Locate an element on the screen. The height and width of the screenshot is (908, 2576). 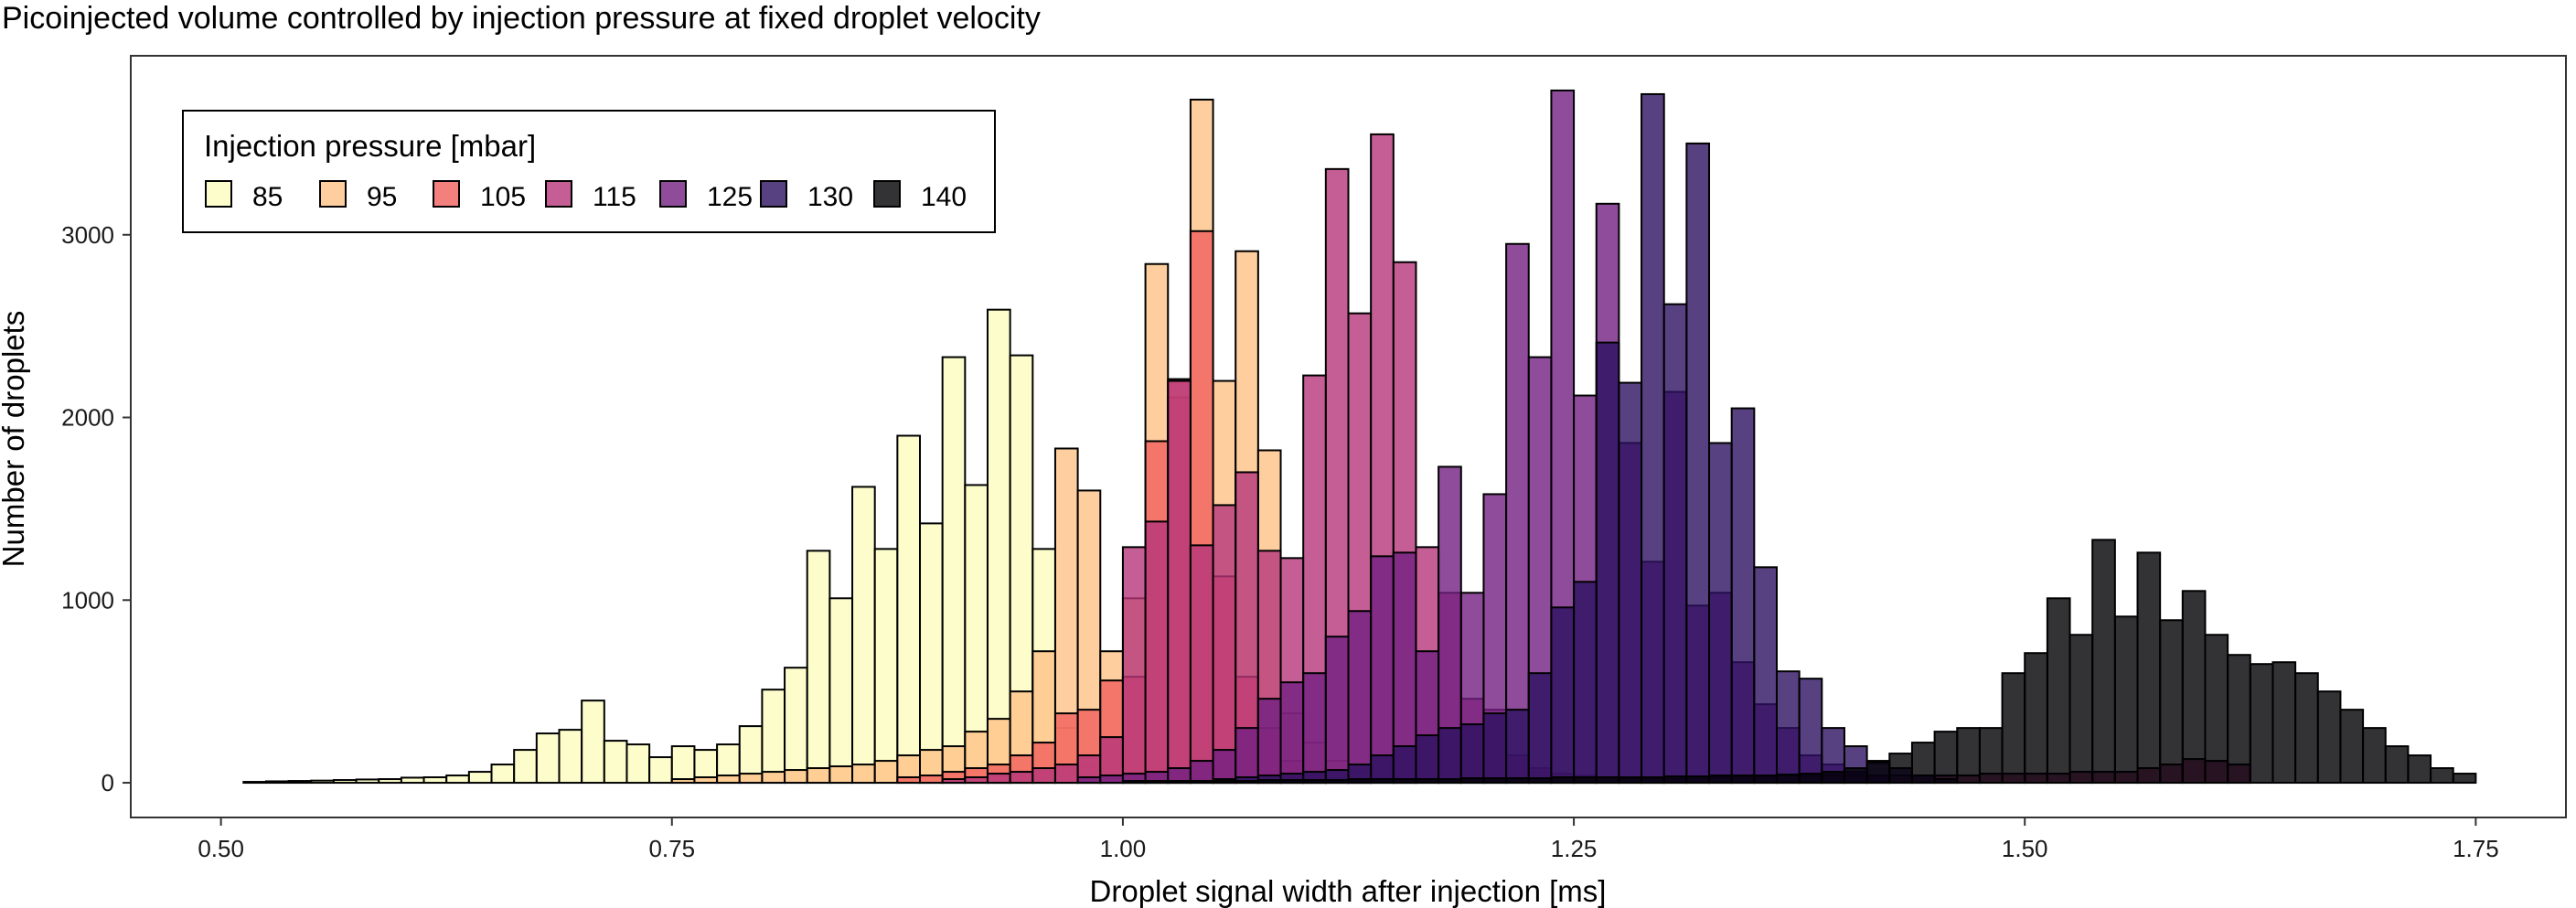
y-tick-label: 3000 is located at coordinates (87, 235).